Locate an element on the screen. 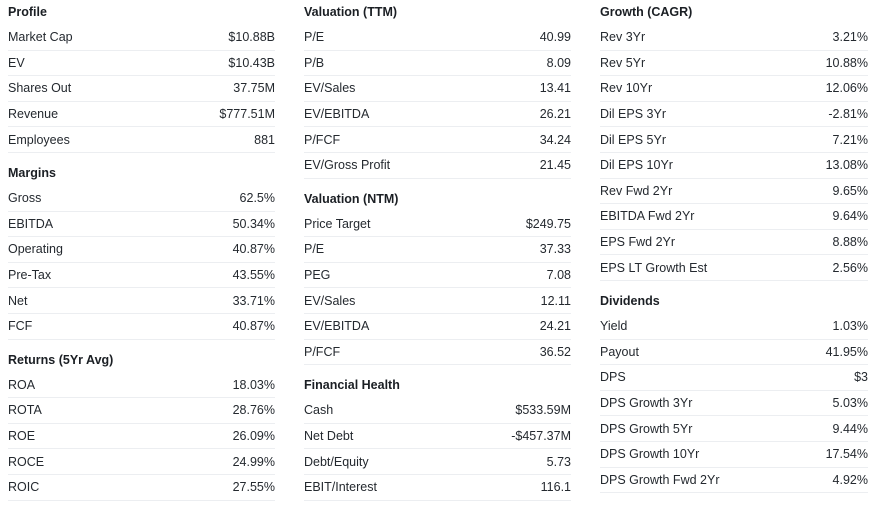 This screenshot has height=510, width=881. stat-value: 41.95% is located at coordinates (846, 351).